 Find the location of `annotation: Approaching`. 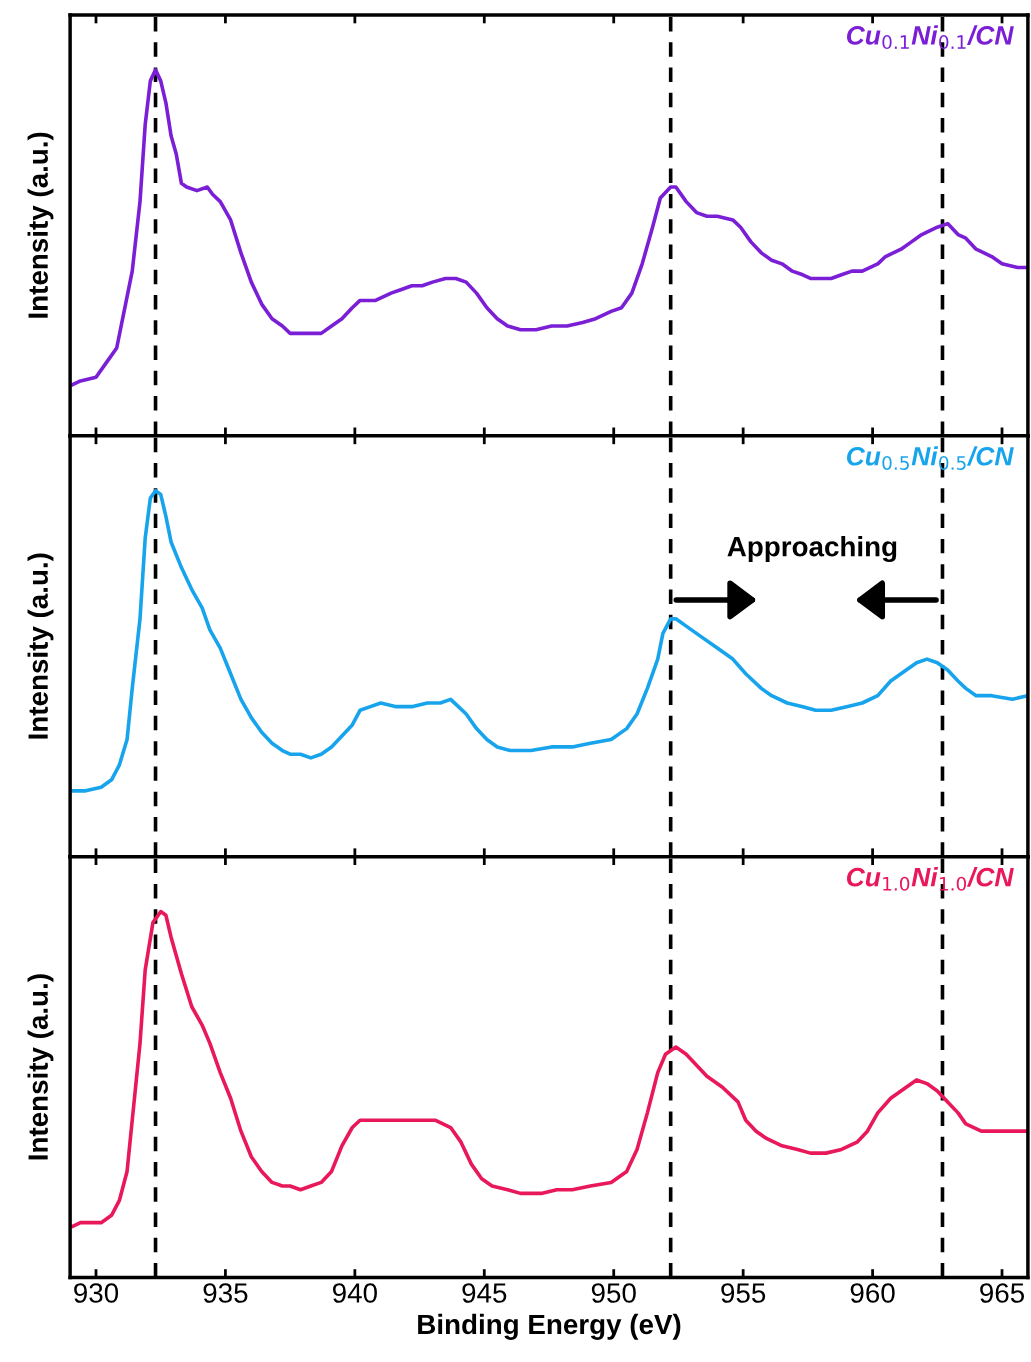

annotation: Approaching is located at coordinates (812, 549).